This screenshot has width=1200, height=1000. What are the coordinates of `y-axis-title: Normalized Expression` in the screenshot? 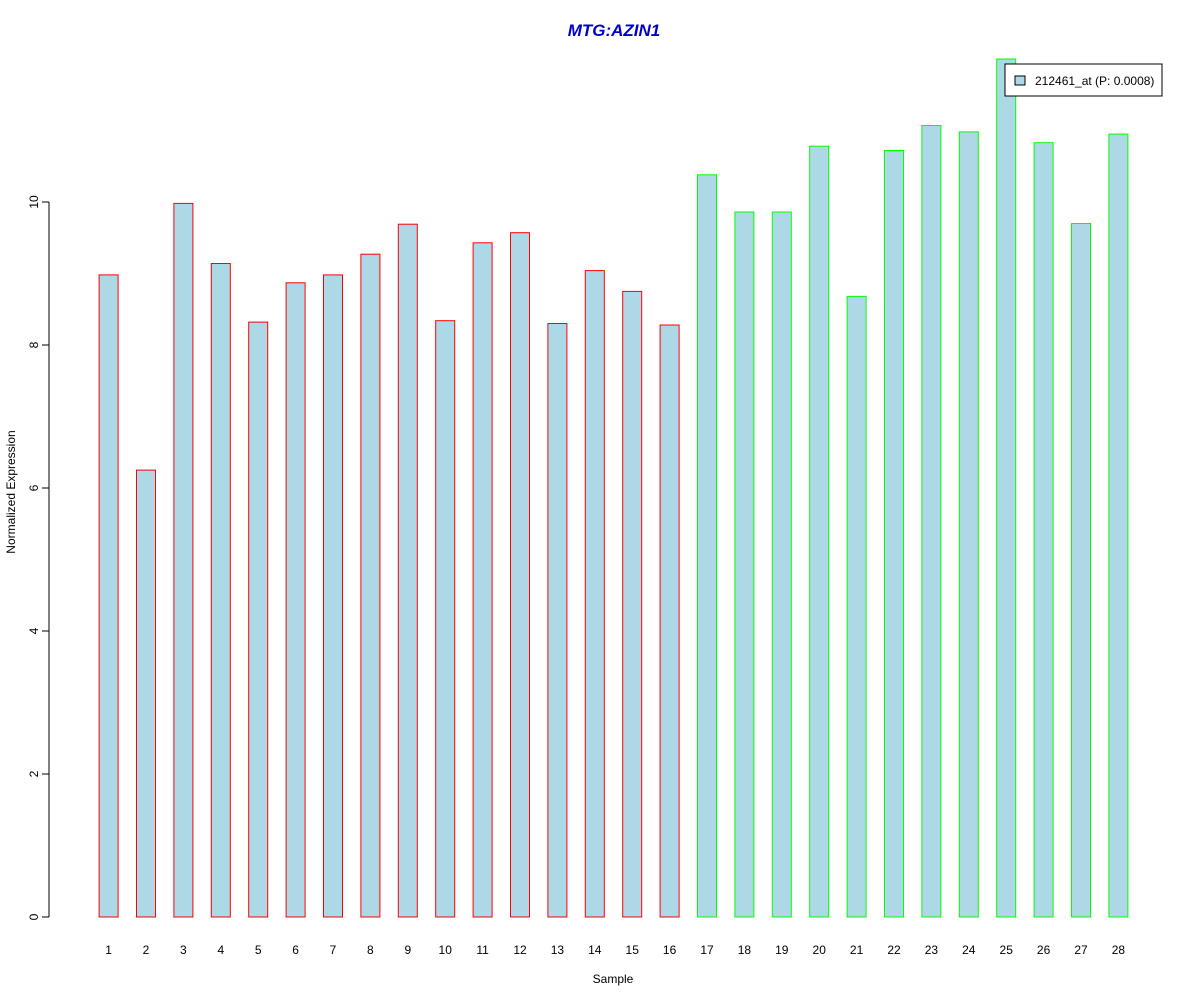 It's located at (11, 491).